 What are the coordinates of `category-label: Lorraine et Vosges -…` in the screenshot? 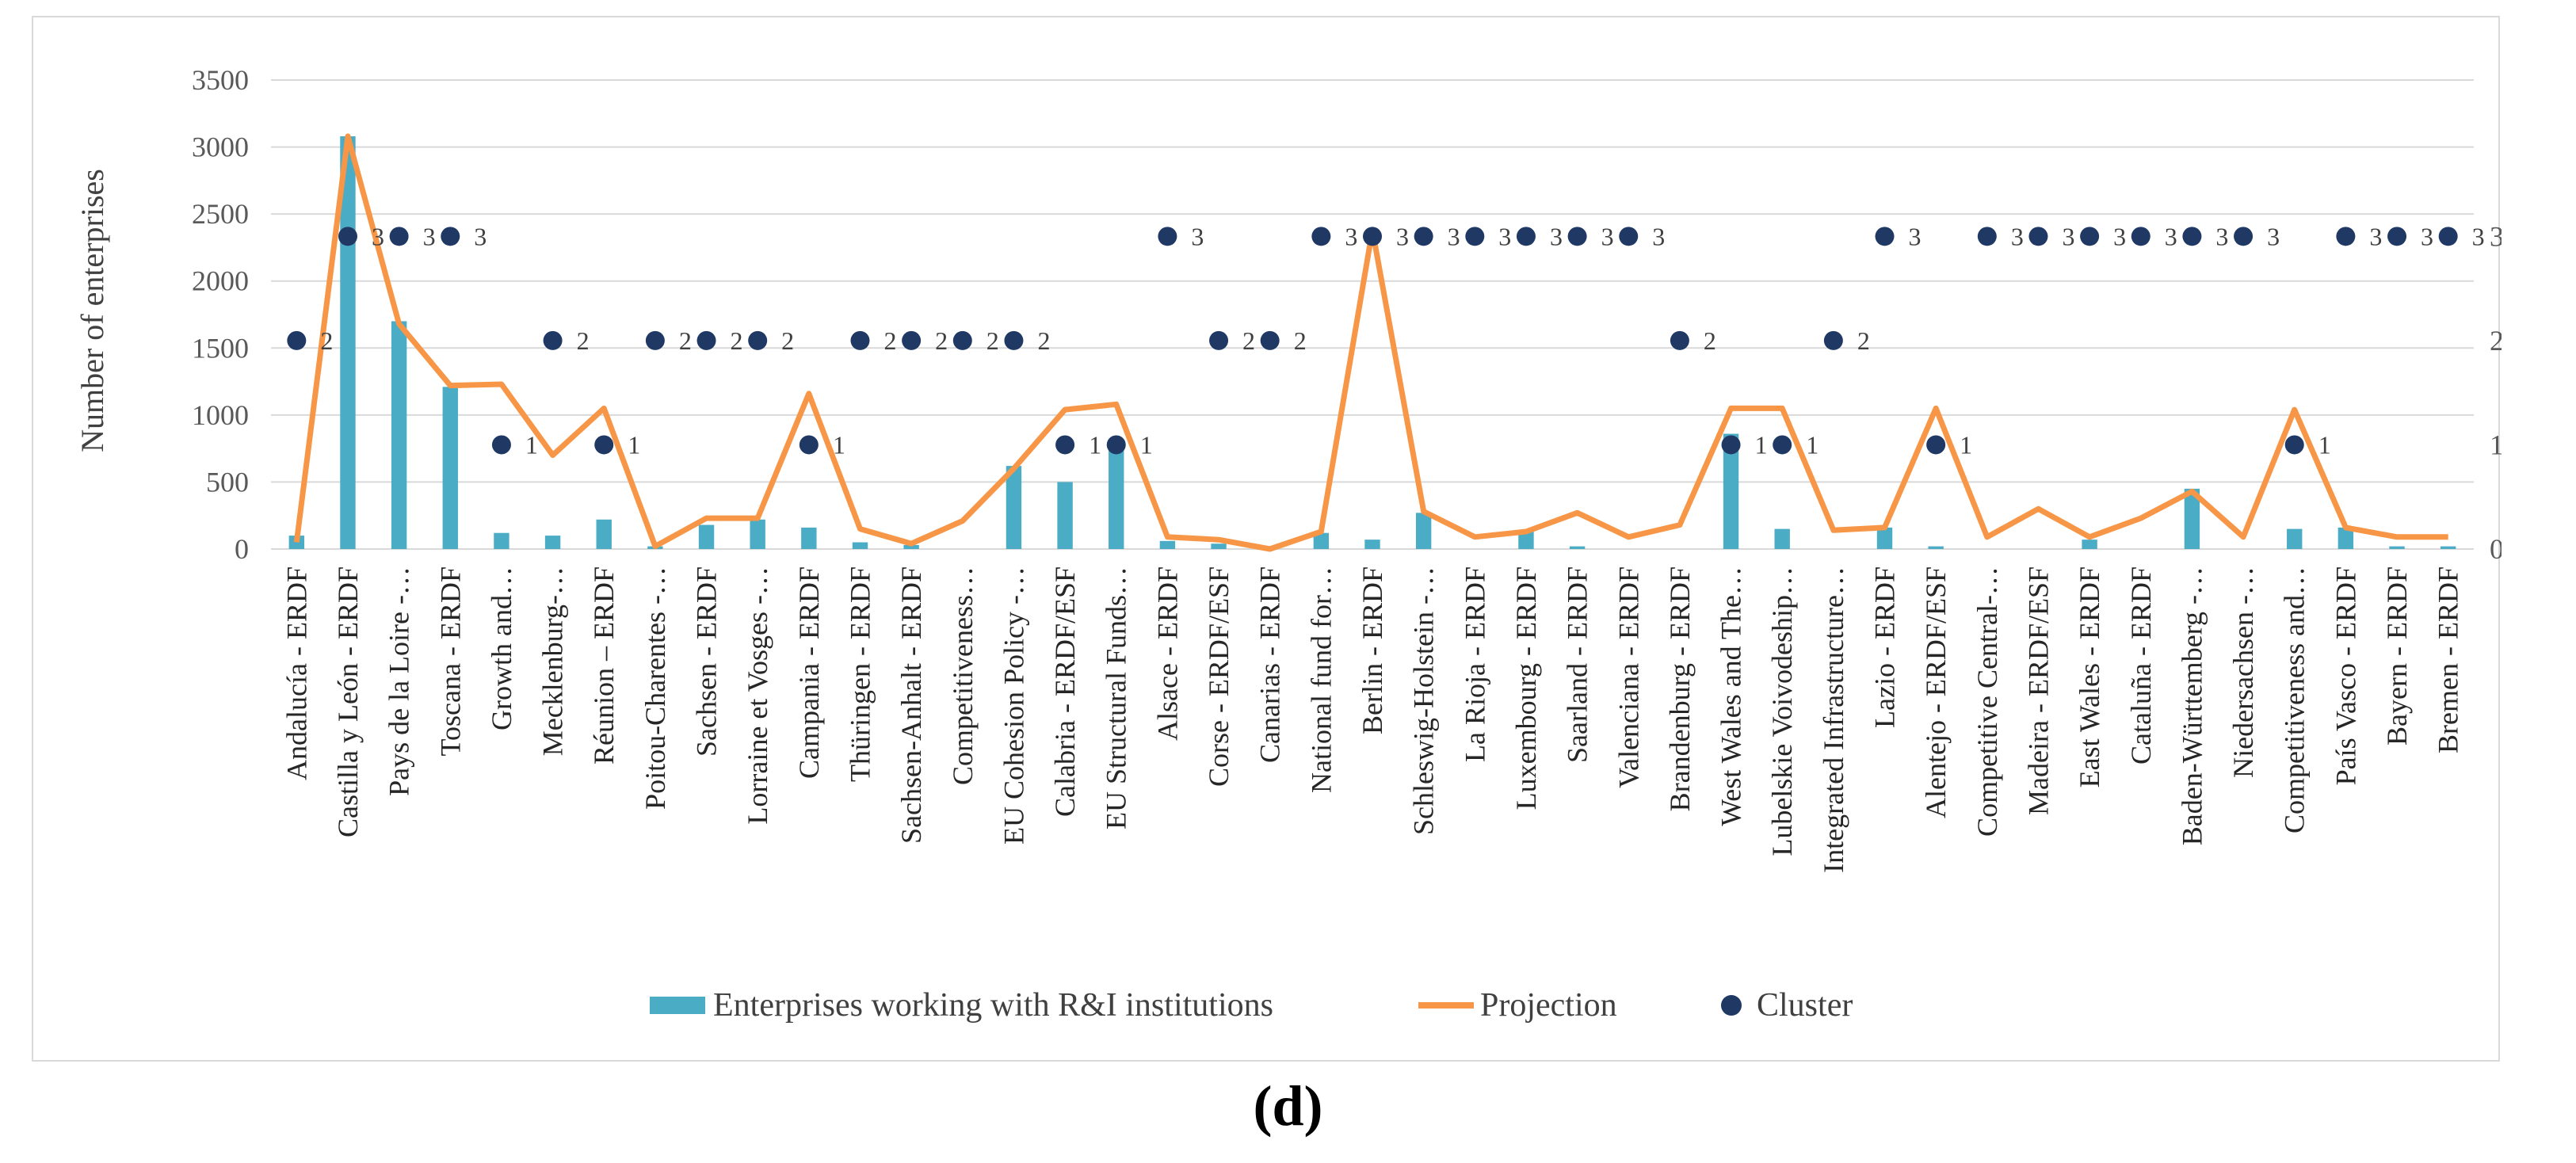 It's located at (757, 695).